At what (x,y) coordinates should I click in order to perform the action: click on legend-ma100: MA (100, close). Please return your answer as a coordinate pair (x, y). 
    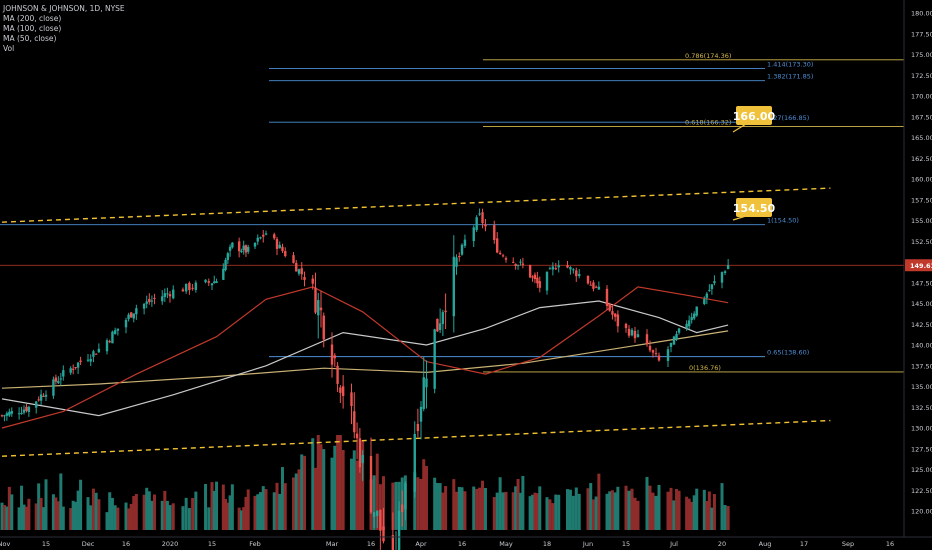
    Looking at the image, I should click on (32, 28).